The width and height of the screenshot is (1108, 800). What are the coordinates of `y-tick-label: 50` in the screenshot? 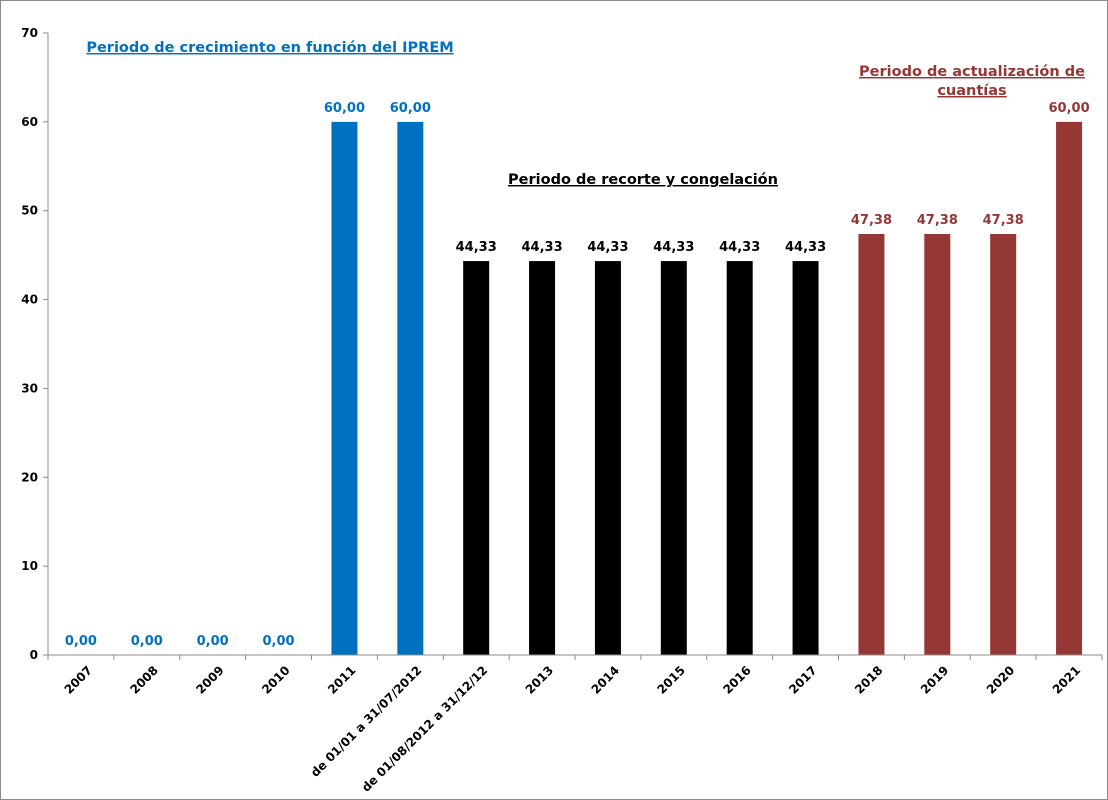 It's located at (29, 211).